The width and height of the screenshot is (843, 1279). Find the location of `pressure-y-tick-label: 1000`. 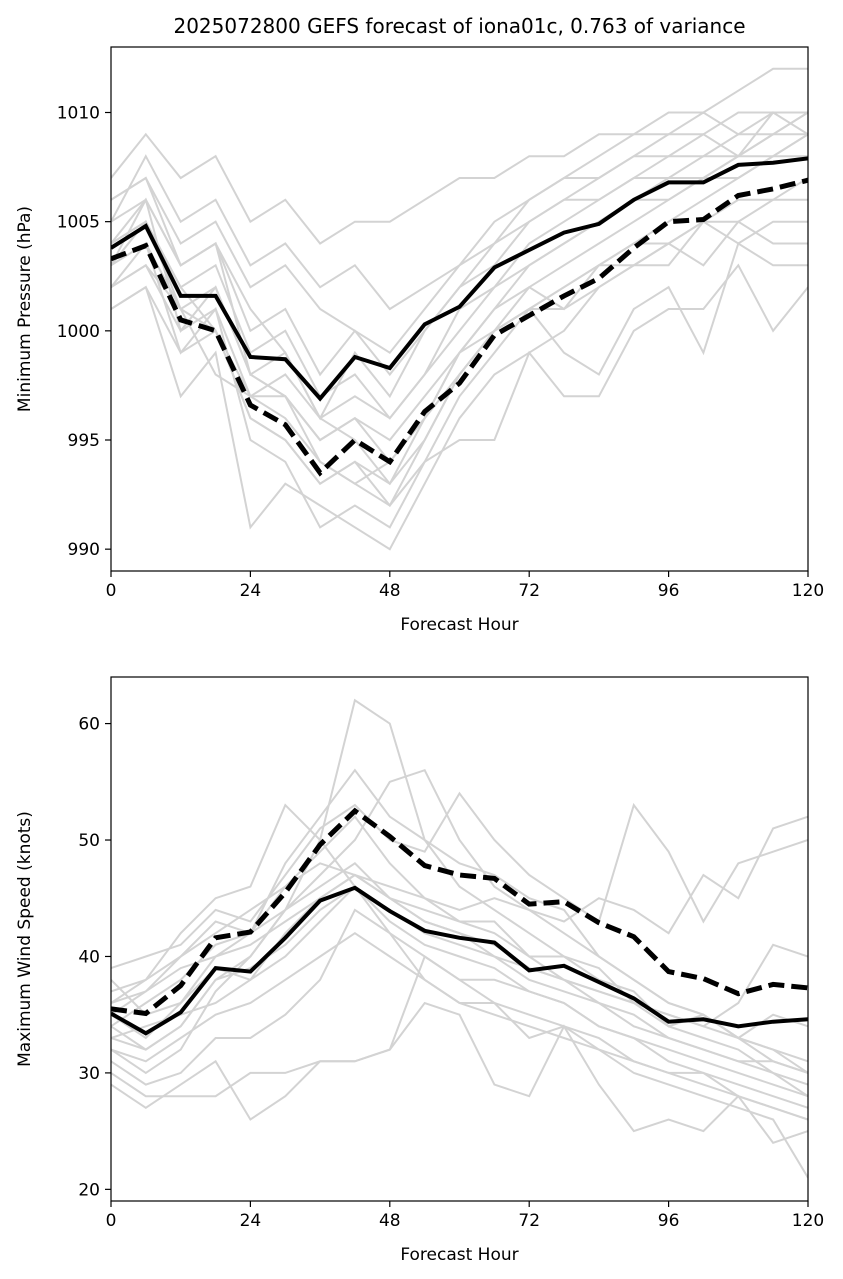

pressure-y-tick-label: 1000 is located at coordinates (78, 332).